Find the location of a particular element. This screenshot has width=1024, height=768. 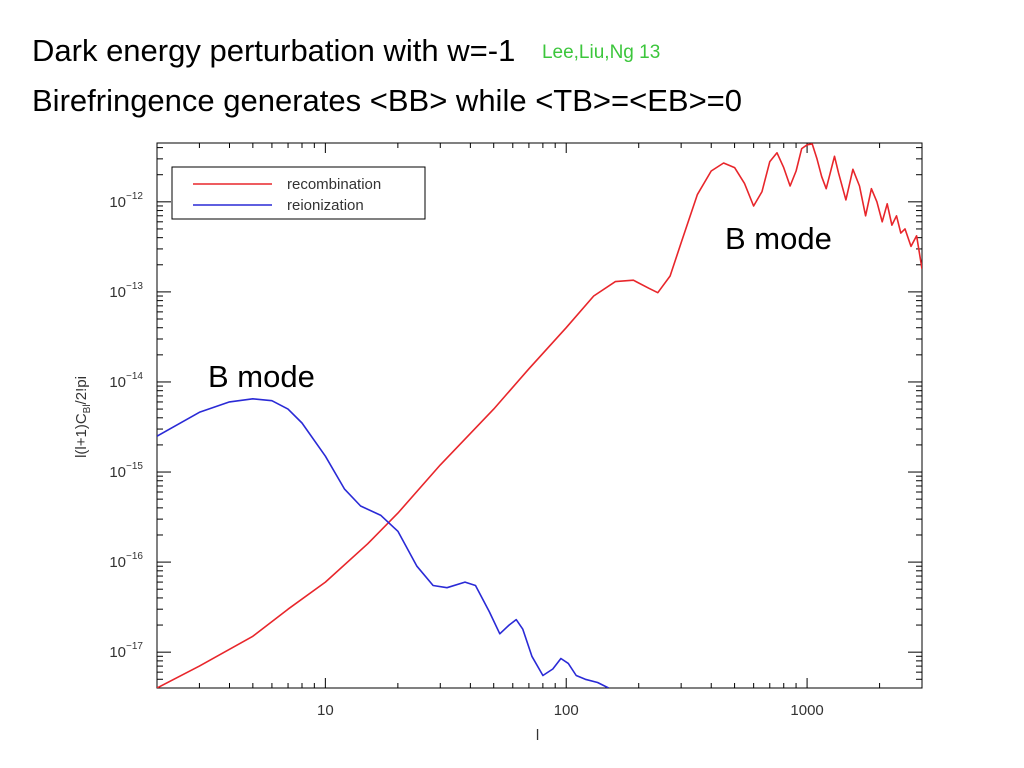

x-axis-label: l is located at coordinates (537, 735).